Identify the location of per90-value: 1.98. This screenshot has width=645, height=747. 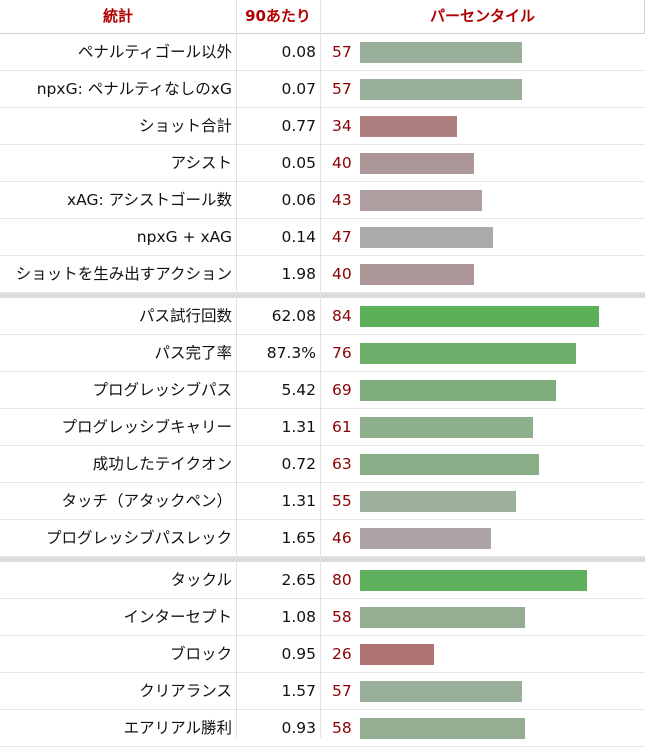
(298, 274).